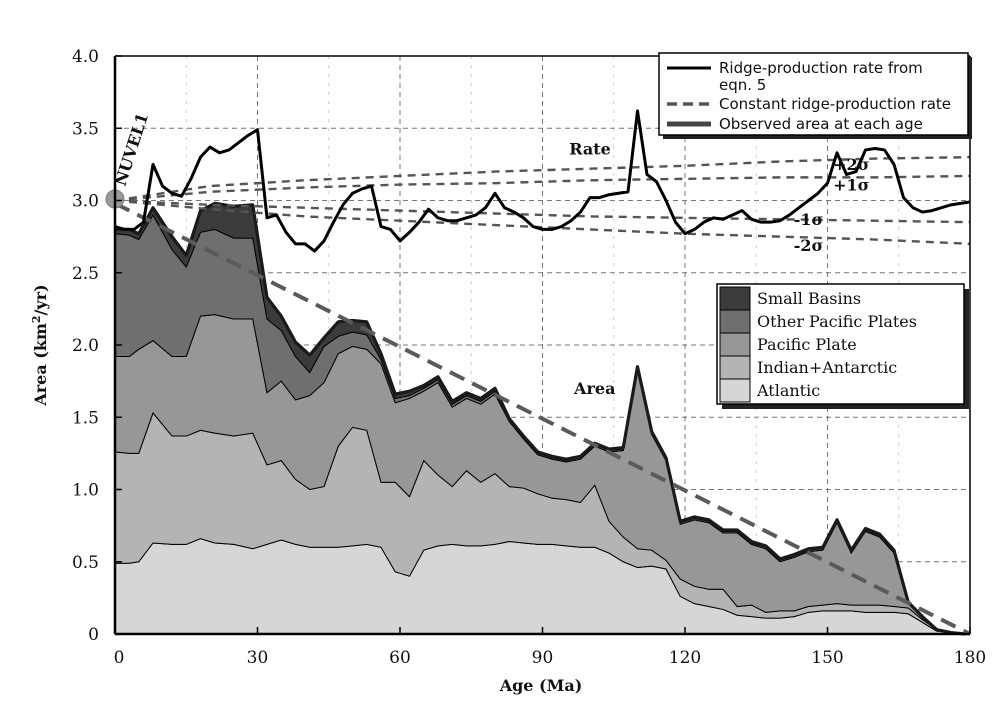  Describe the element at coordinates (85, 418) in the screenshot. I see `y-tick-label: 1.5` at that location.